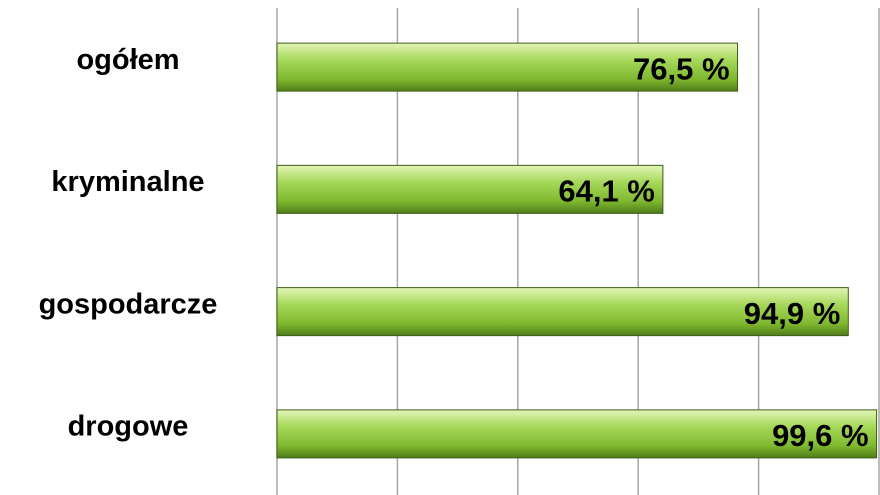  What do you see at coordinates (792, 313) in the screenshot?
I see `data-label: 94,9 %` at bounding box center [792, 313].